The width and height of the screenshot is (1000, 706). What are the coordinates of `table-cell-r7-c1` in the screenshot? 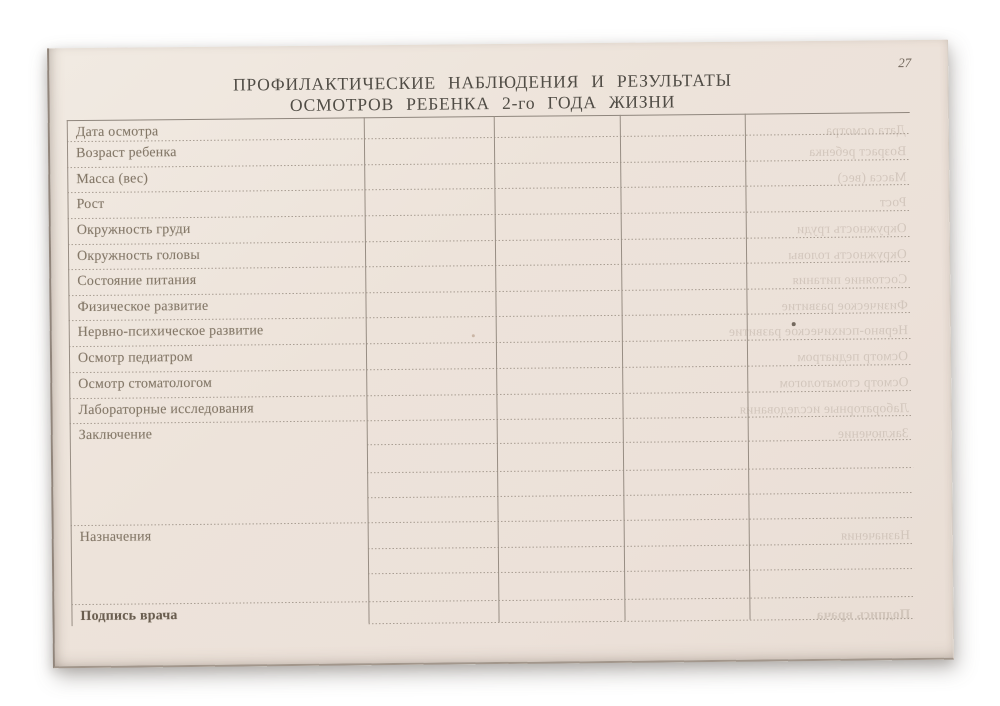 It's located at (430, 278).